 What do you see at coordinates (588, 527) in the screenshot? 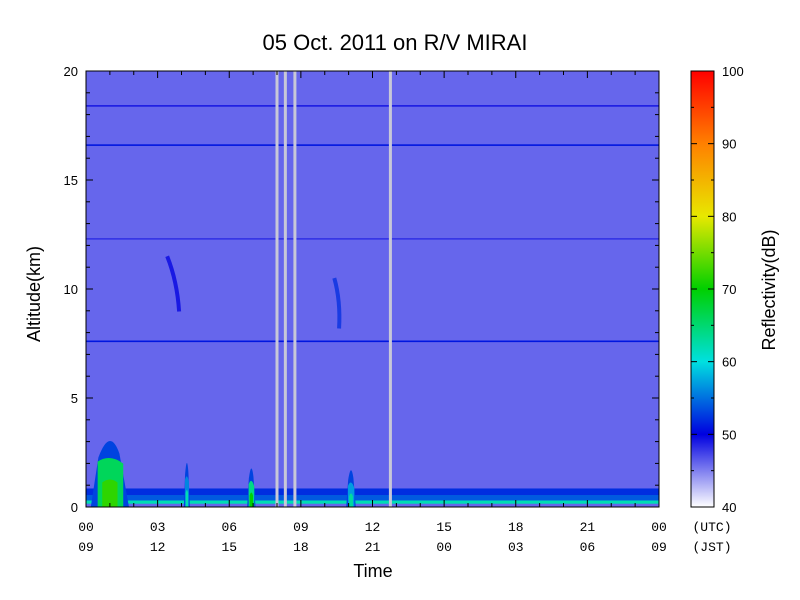
I see `x-tick-label-utc: 21` at bounding box center [588, 527].